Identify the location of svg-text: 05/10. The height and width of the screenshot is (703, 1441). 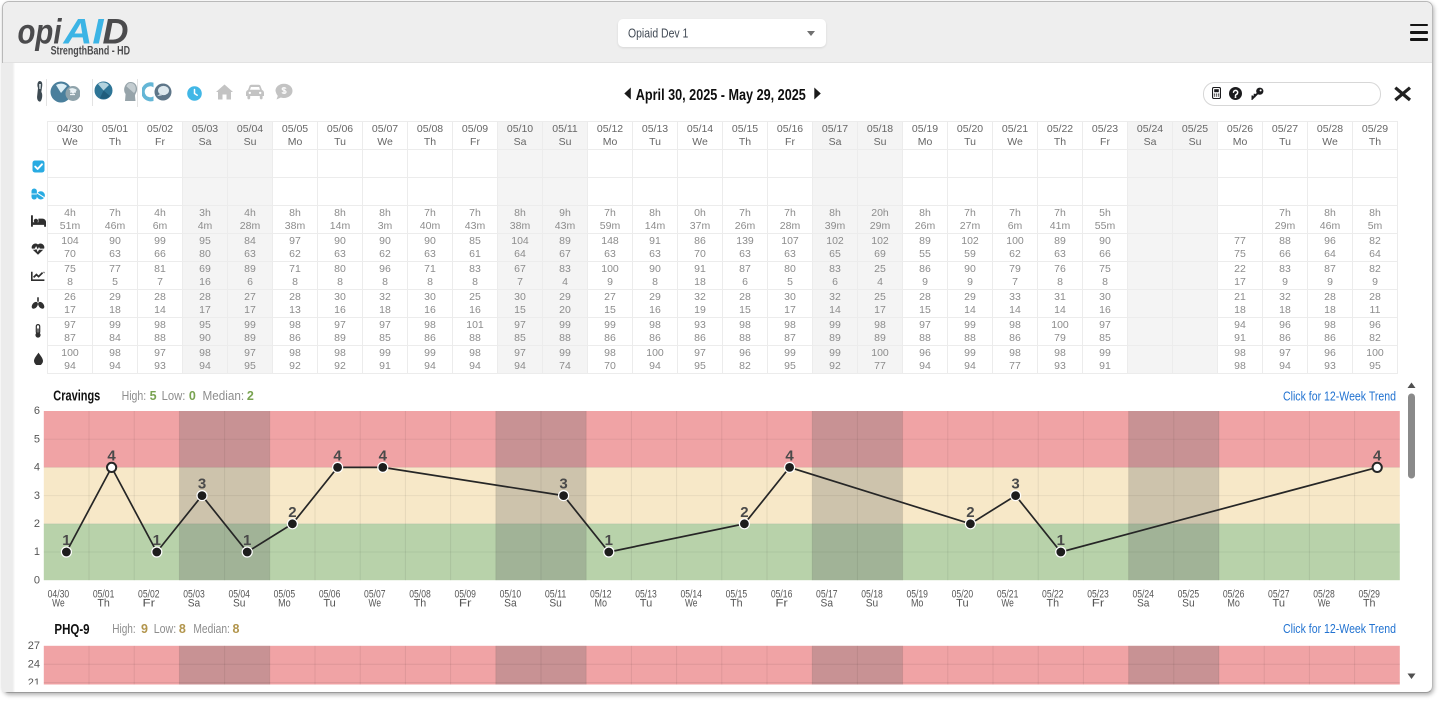
(511, 594).